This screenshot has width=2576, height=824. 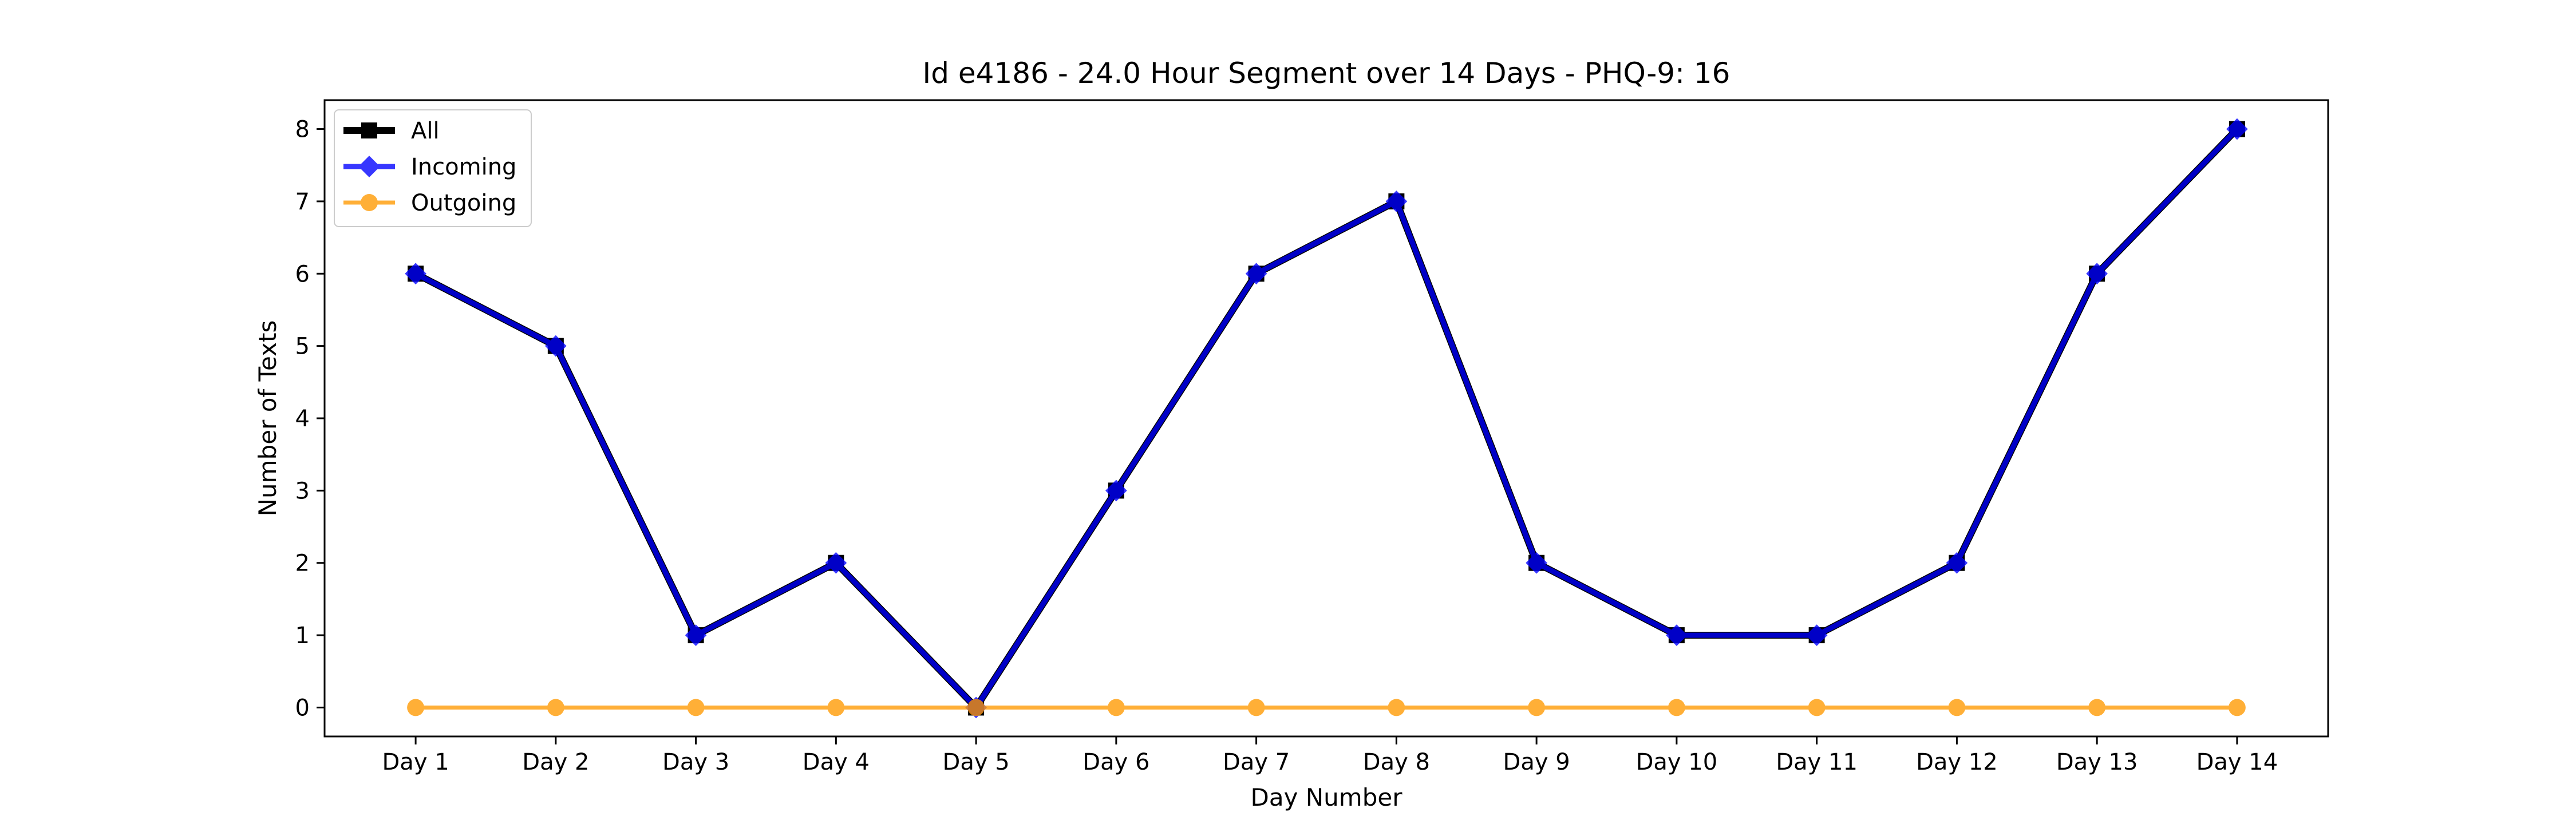 I want to click on x-tick-label: Day 8, so click(x=1396, y=762).